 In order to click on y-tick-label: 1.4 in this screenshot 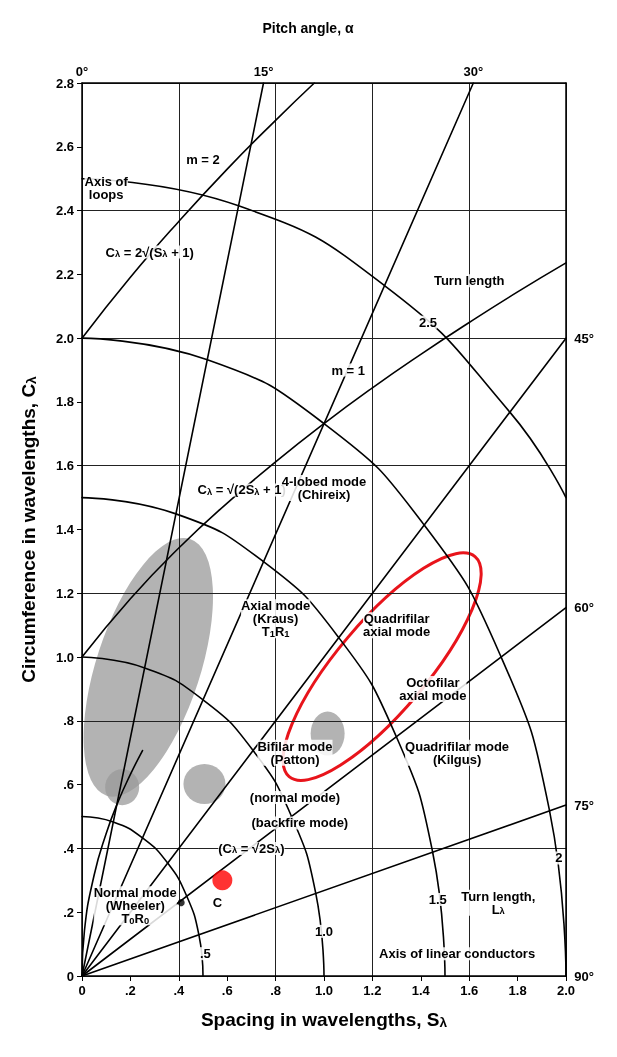, I will do `click(65, 529)`.